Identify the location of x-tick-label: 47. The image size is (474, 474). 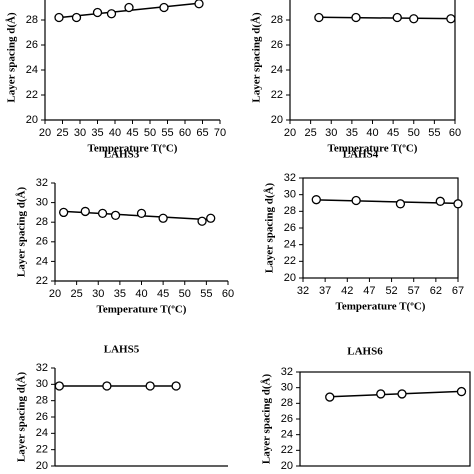
(369, 291).